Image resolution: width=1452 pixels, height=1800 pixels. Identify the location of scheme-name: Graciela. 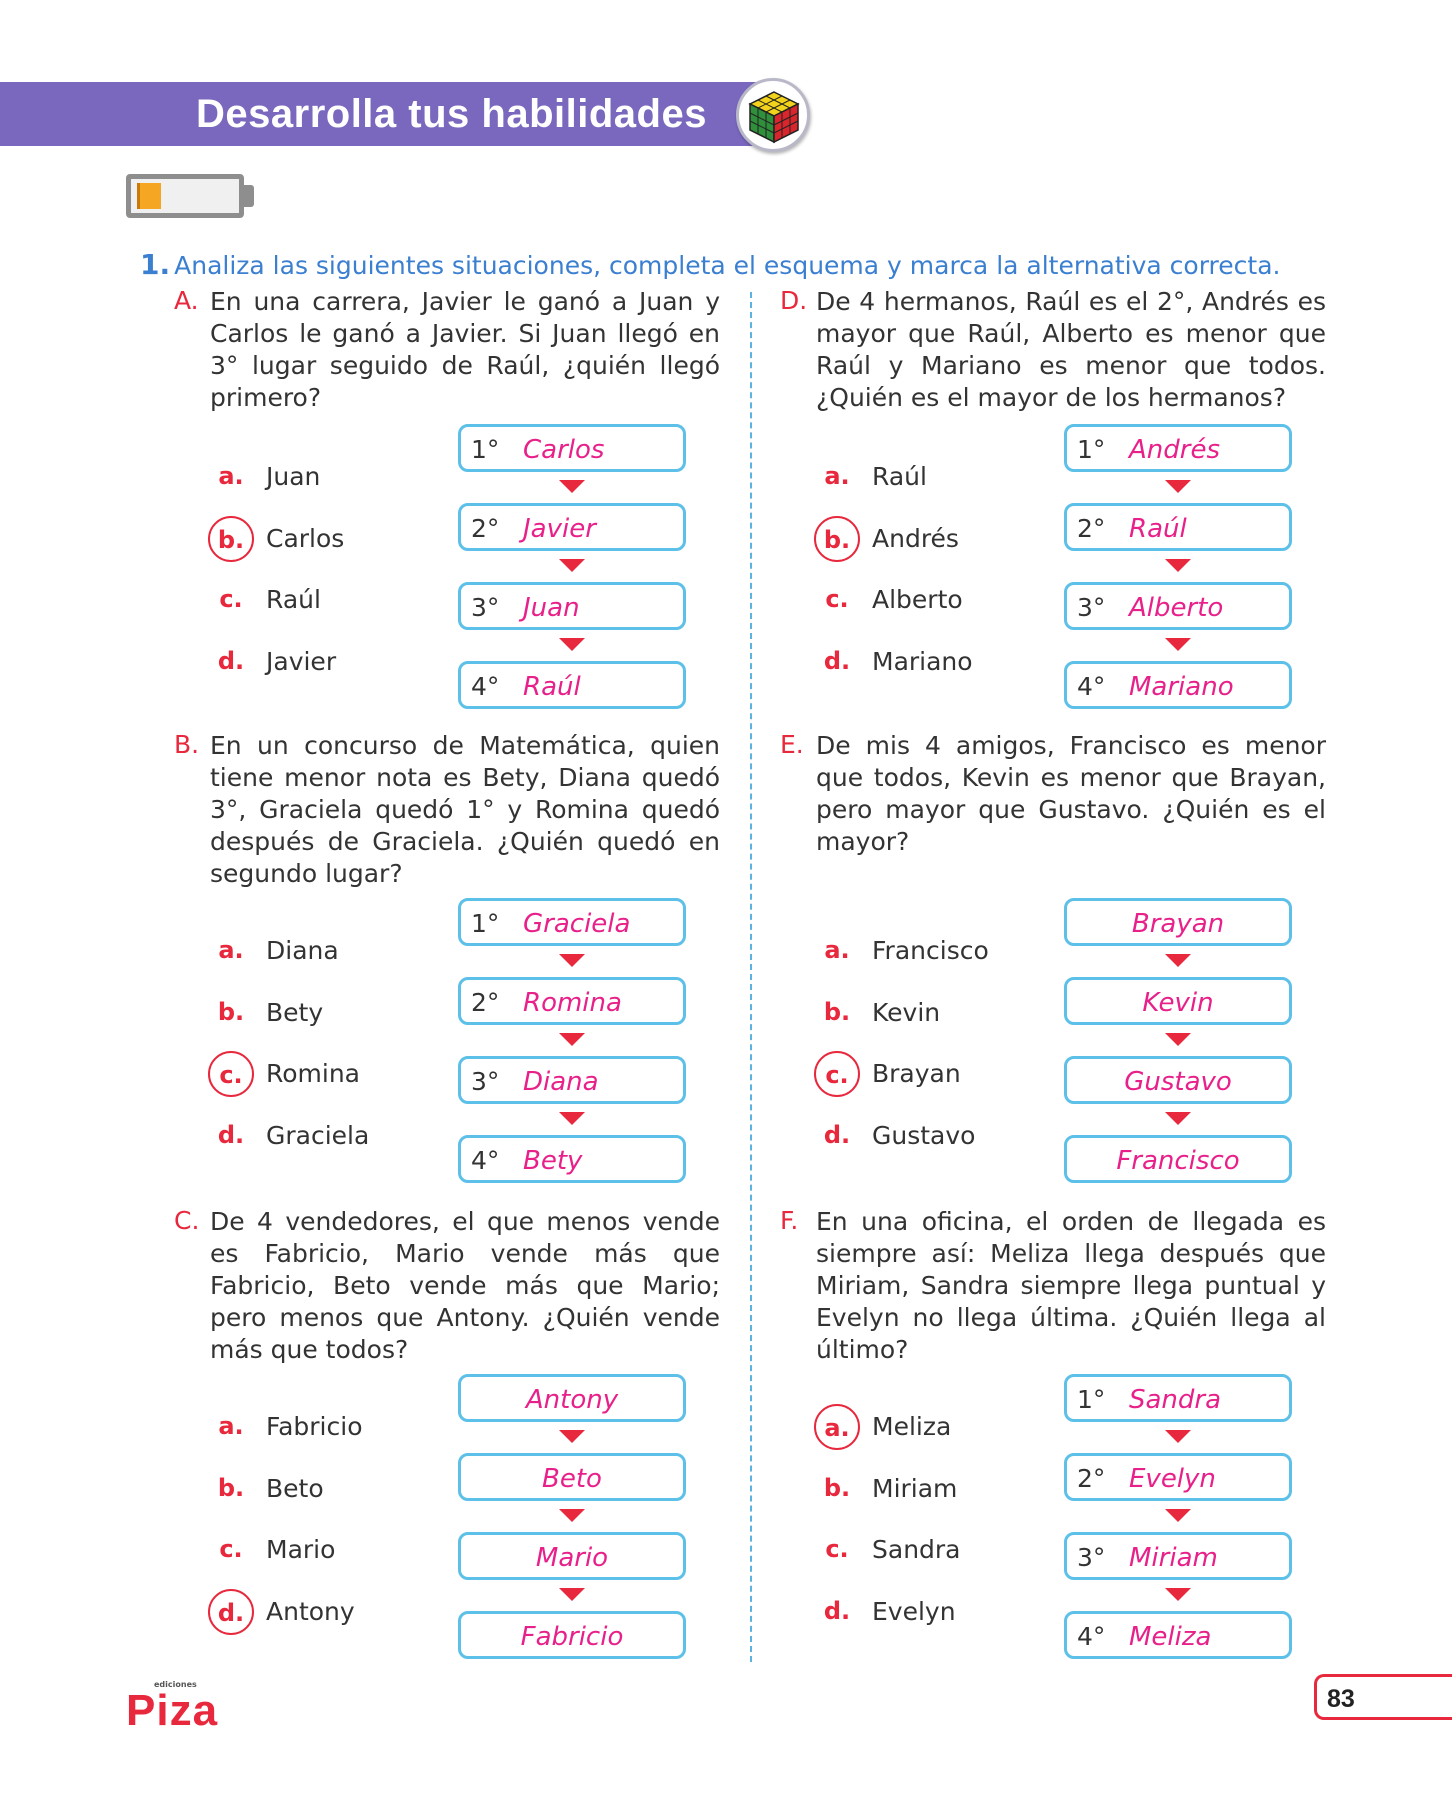
(577, 924).